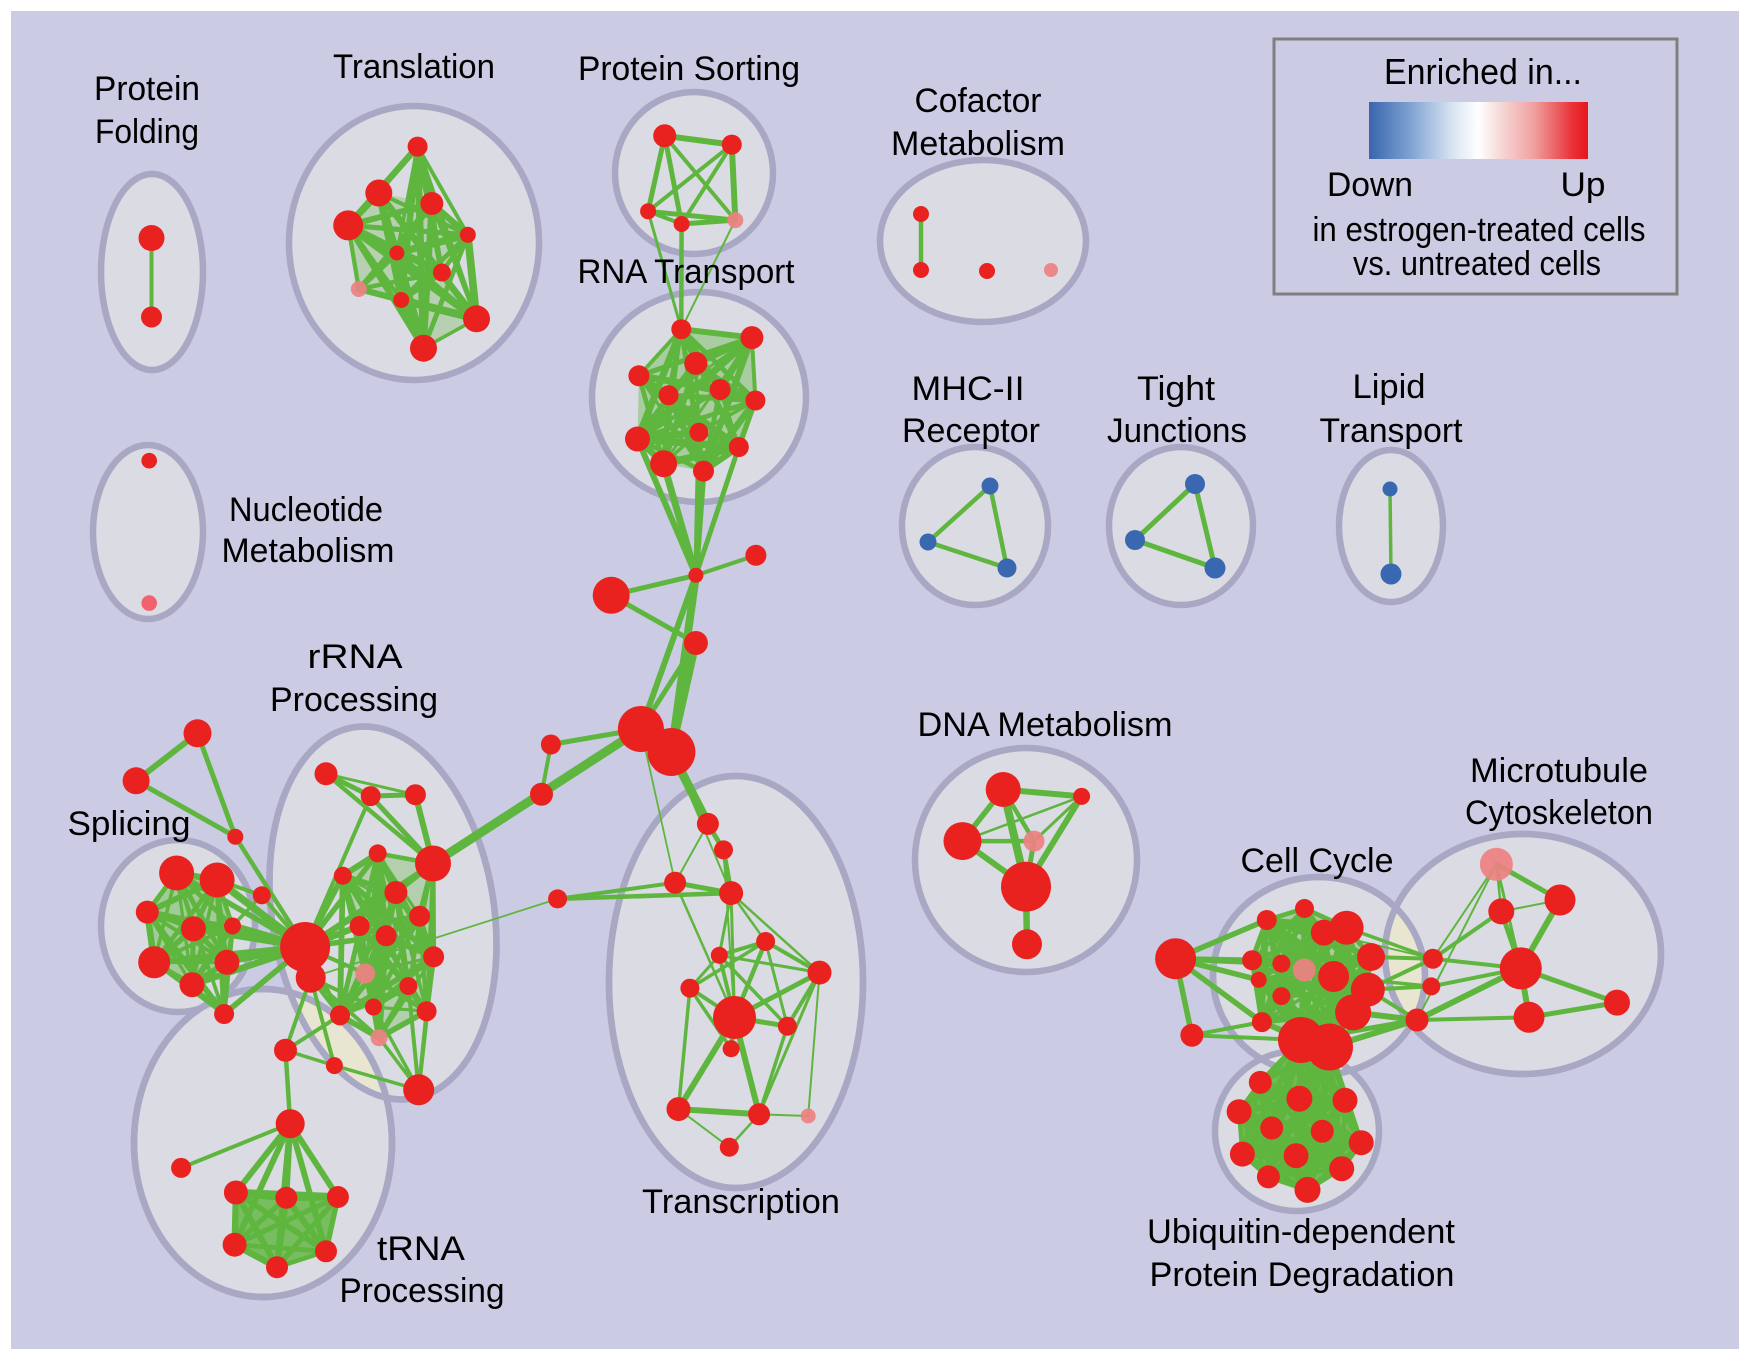  Describe the element at coordinates (414, 67) in the screenshot. I see `svg-text: Translation` at that location.